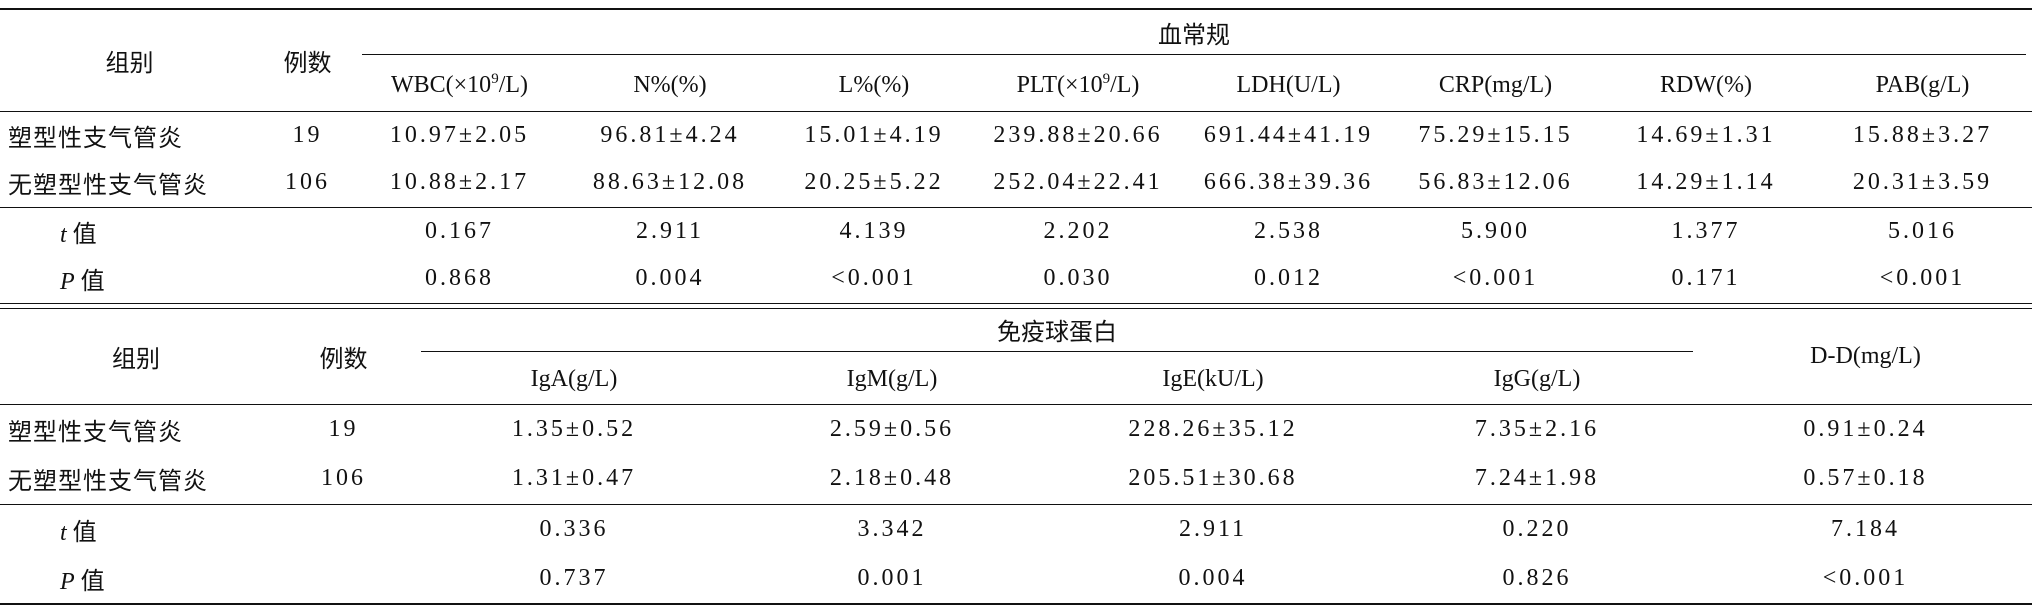  I want to click on cell-value: 20.31±3.59, so click(1922, 183).